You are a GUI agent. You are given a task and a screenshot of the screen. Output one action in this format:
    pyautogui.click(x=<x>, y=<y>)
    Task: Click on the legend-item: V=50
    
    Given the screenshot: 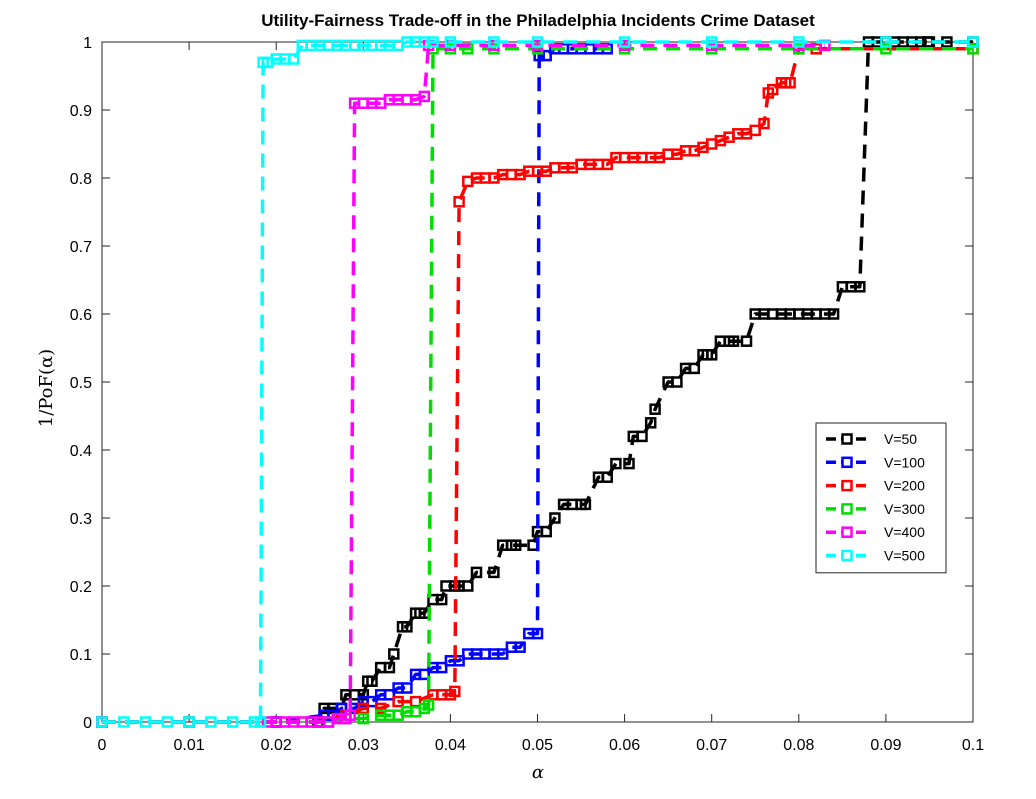 What is the action you would take?
    pyautogui.click(x=871, y=439)
    